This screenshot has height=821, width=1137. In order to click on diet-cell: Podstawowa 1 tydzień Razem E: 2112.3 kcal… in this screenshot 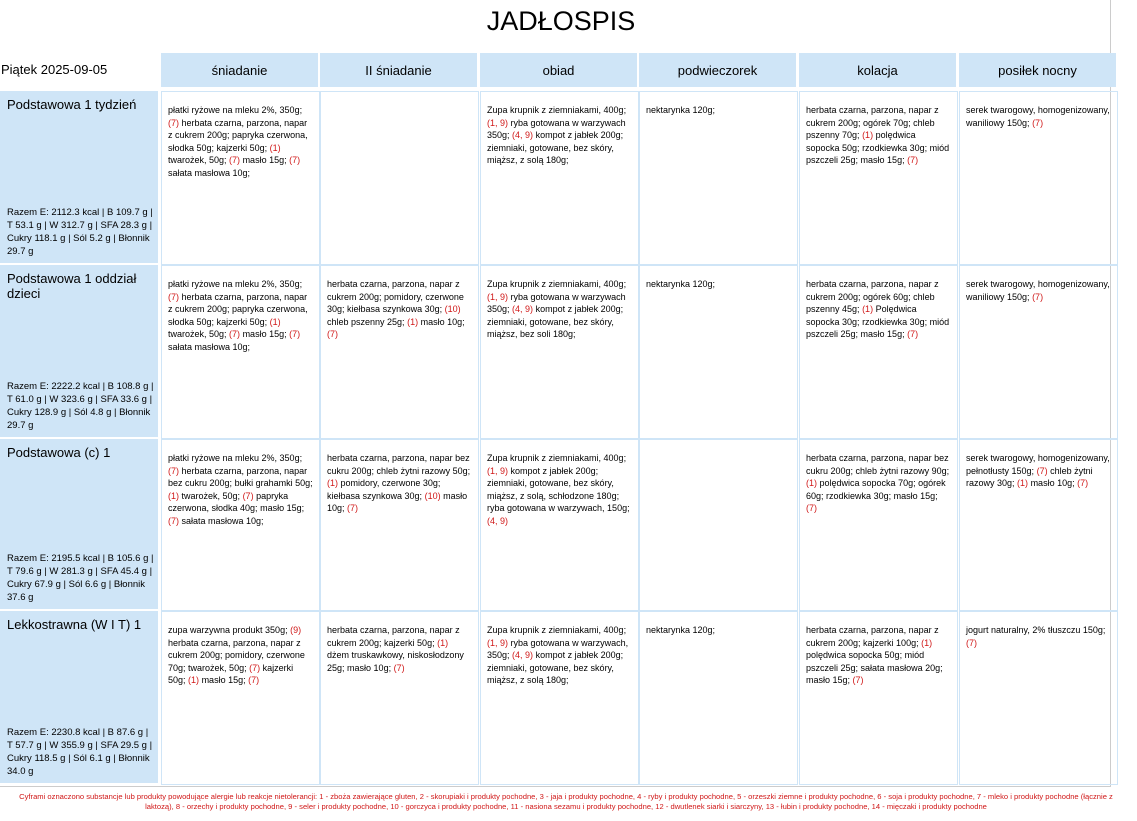, I will do `click(79, 177)`.